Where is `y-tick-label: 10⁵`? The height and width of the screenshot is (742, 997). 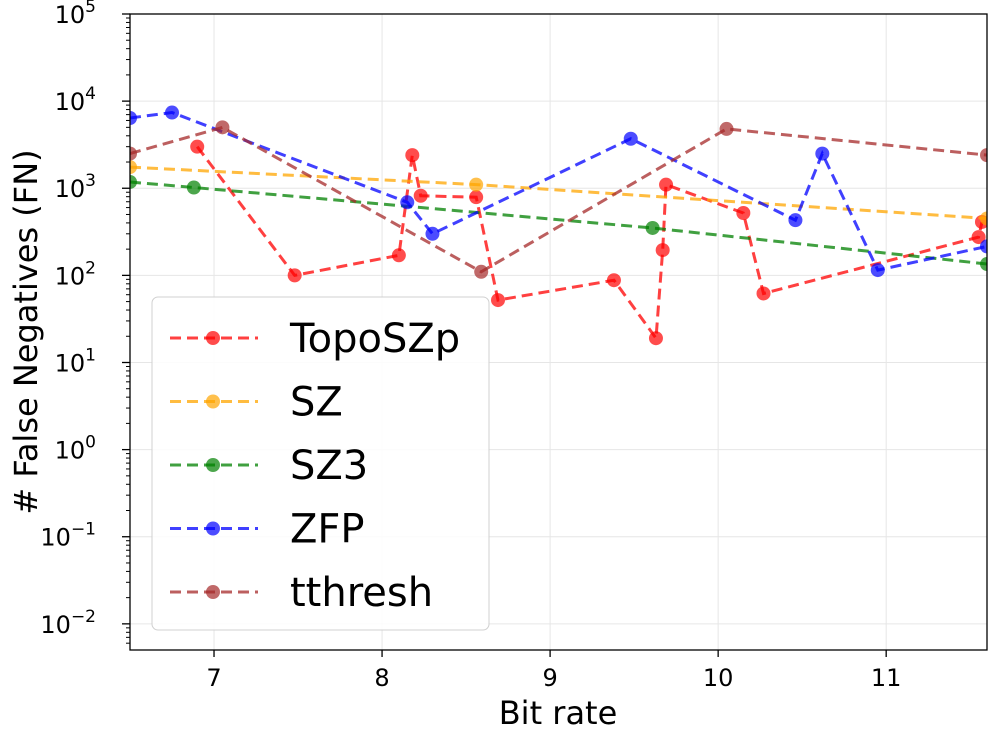 y-tick-label: 10⁵ is located at coordinates (75, 14).